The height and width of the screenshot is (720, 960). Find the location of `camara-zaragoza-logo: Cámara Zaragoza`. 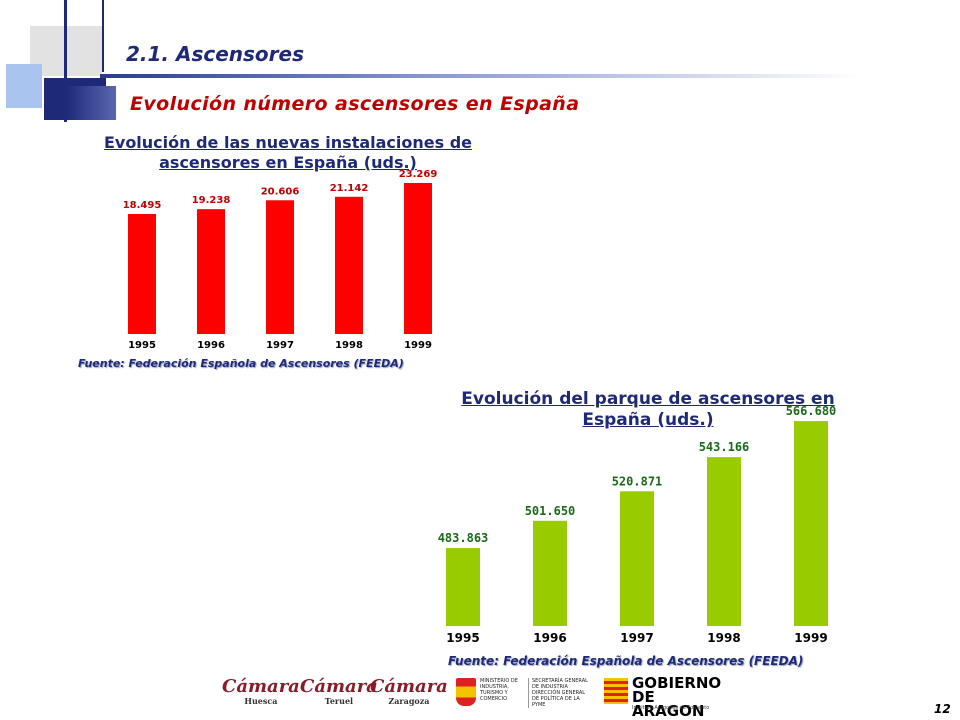

camara-zaragoza-logo: Cámara Zaragoza is located at coordinates (409, 691).